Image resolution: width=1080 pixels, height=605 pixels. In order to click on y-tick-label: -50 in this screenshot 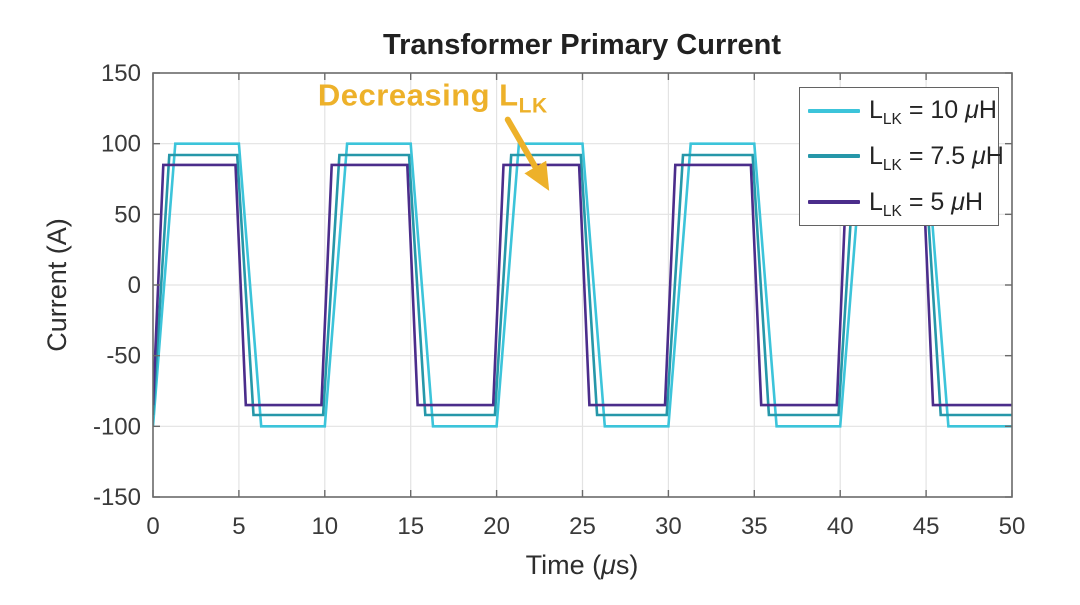, I will do `click(123, 356)`.